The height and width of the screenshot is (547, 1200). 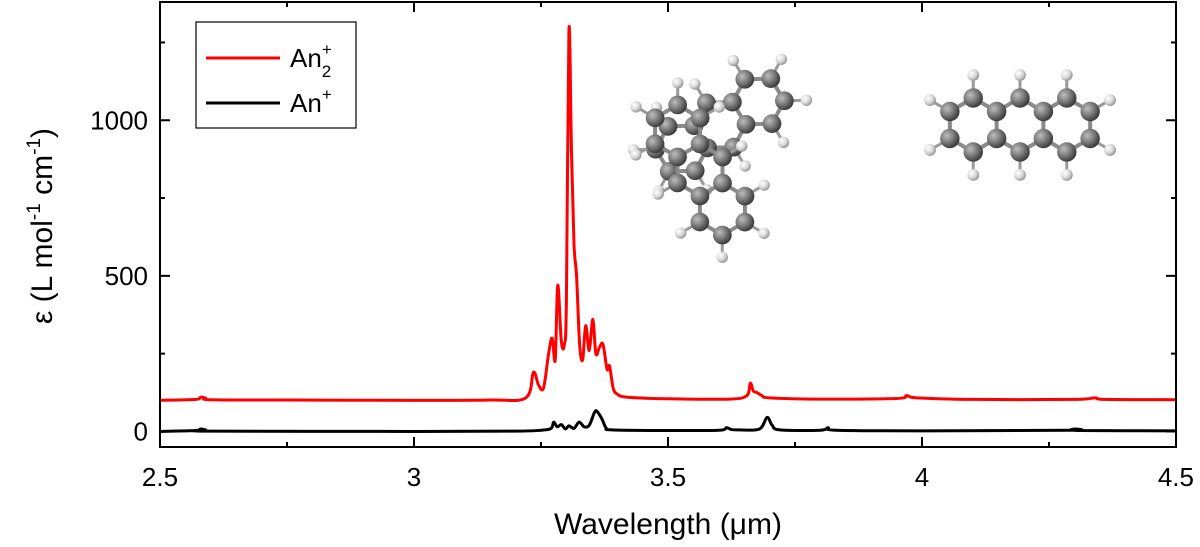 I want to click on x-tick-label-4: 4.5, so click(x=1176, y=477).